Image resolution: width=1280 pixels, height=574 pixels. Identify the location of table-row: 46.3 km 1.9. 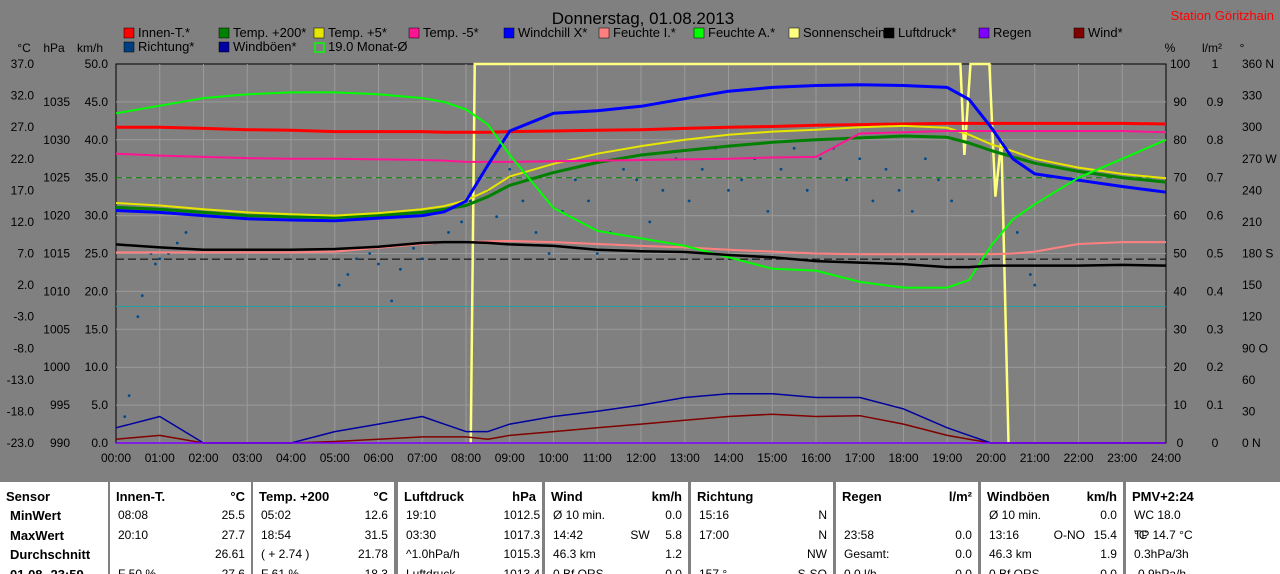
(1052, 555).